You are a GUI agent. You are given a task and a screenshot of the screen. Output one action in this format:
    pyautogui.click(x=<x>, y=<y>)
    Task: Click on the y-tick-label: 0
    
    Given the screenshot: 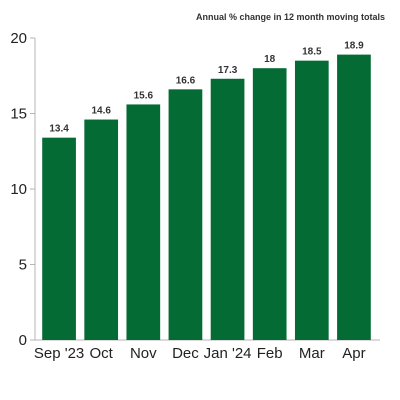 What is the action you would take?
    pyautogui.click(x=23, y=340)
    